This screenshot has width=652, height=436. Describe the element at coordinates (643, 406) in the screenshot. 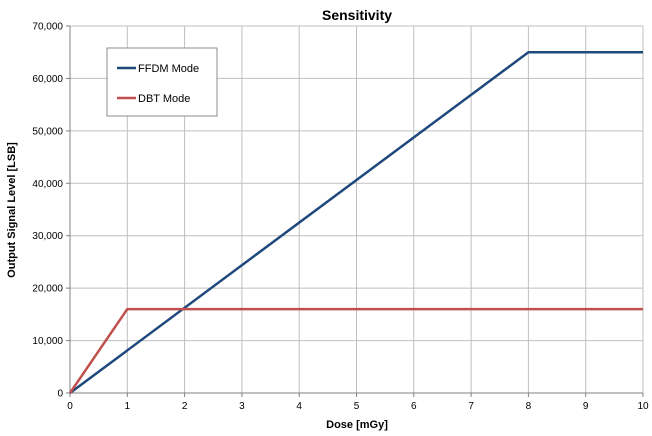

I see `x-tick-label: 10` at that location.